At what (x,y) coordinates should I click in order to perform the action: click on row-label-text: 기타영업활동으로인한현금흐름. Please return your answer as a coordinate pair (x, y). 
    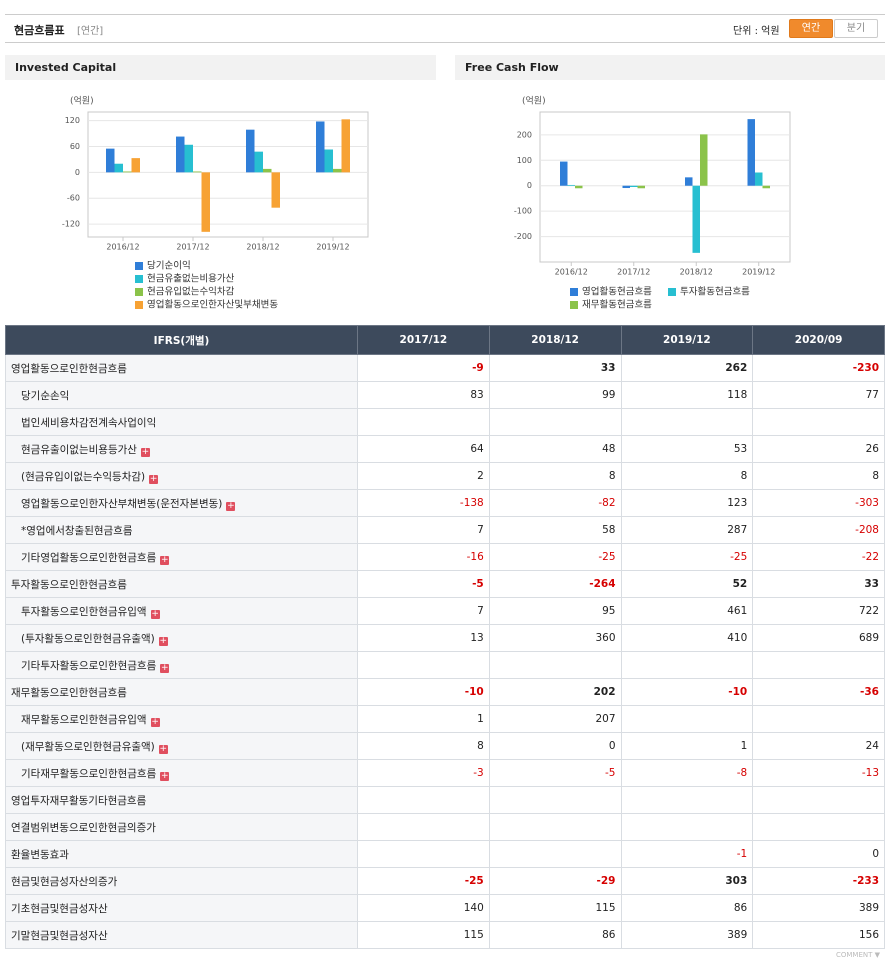
    Looking at the image, I should click on (89, 557).